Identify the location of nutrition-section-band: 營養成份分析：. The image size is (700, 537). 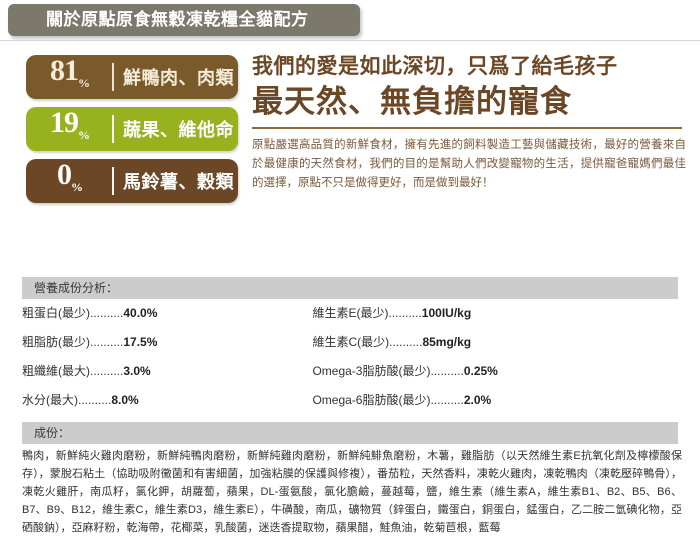
(350, 288).